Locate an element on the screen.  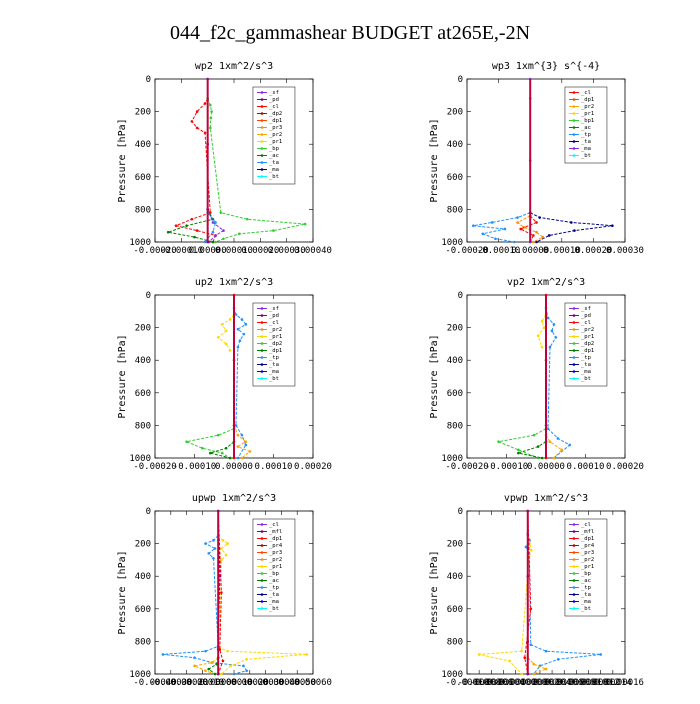
x-tick-label: -0.00004 is located at coordinates (503, 683).